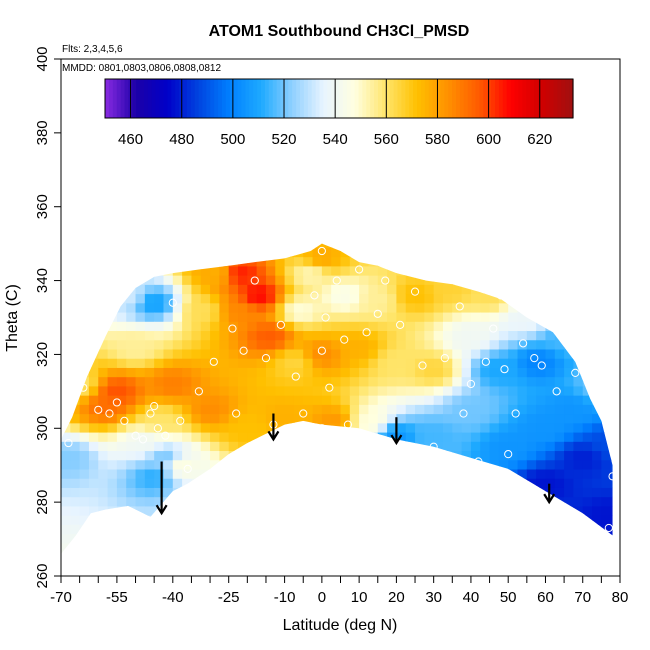  What do you see at coordinates (42, 575) in the screenshot?
I see `y-tick-label: 260` at bounding box center [42, 575].